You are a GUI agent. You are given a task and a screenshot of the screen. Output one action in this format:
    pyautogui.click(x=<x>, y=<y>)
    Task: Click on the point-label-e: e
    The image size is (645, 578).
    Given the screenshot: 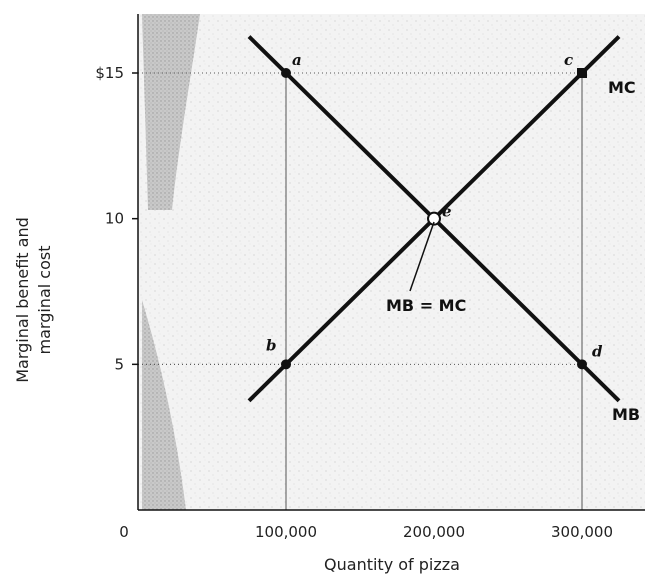 What is the action you would take?
    pyautogui.click(x=447, y=212)
    